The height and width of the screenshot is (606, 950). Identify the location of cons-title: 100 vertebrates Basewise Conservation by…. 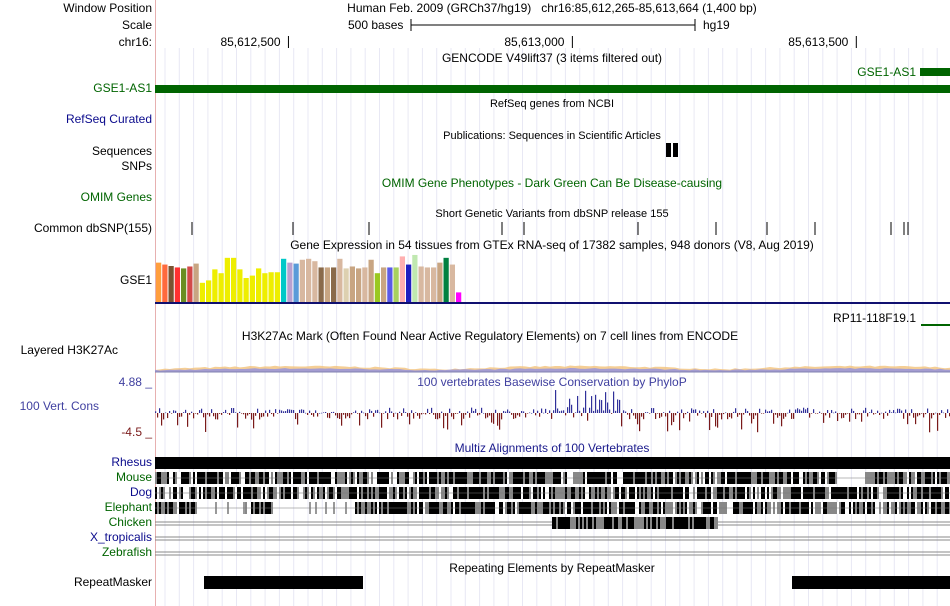
(552, 382).